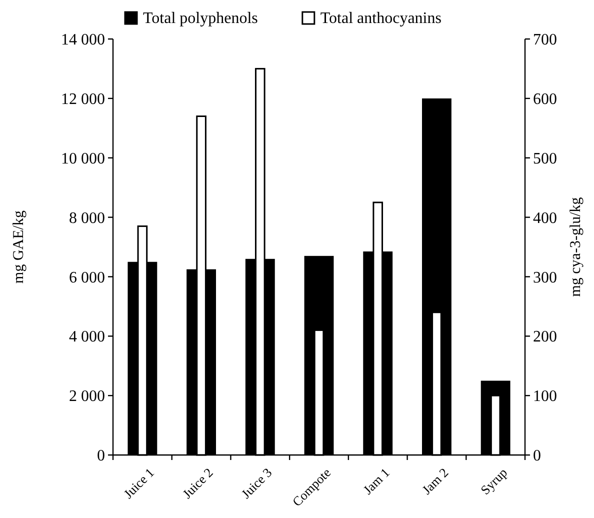 The height and width of the screenshot is (518, 594). Describe the element at coordinates (83, 40) in the screenshot. I see `y-tick-label: 14 000` at that location.